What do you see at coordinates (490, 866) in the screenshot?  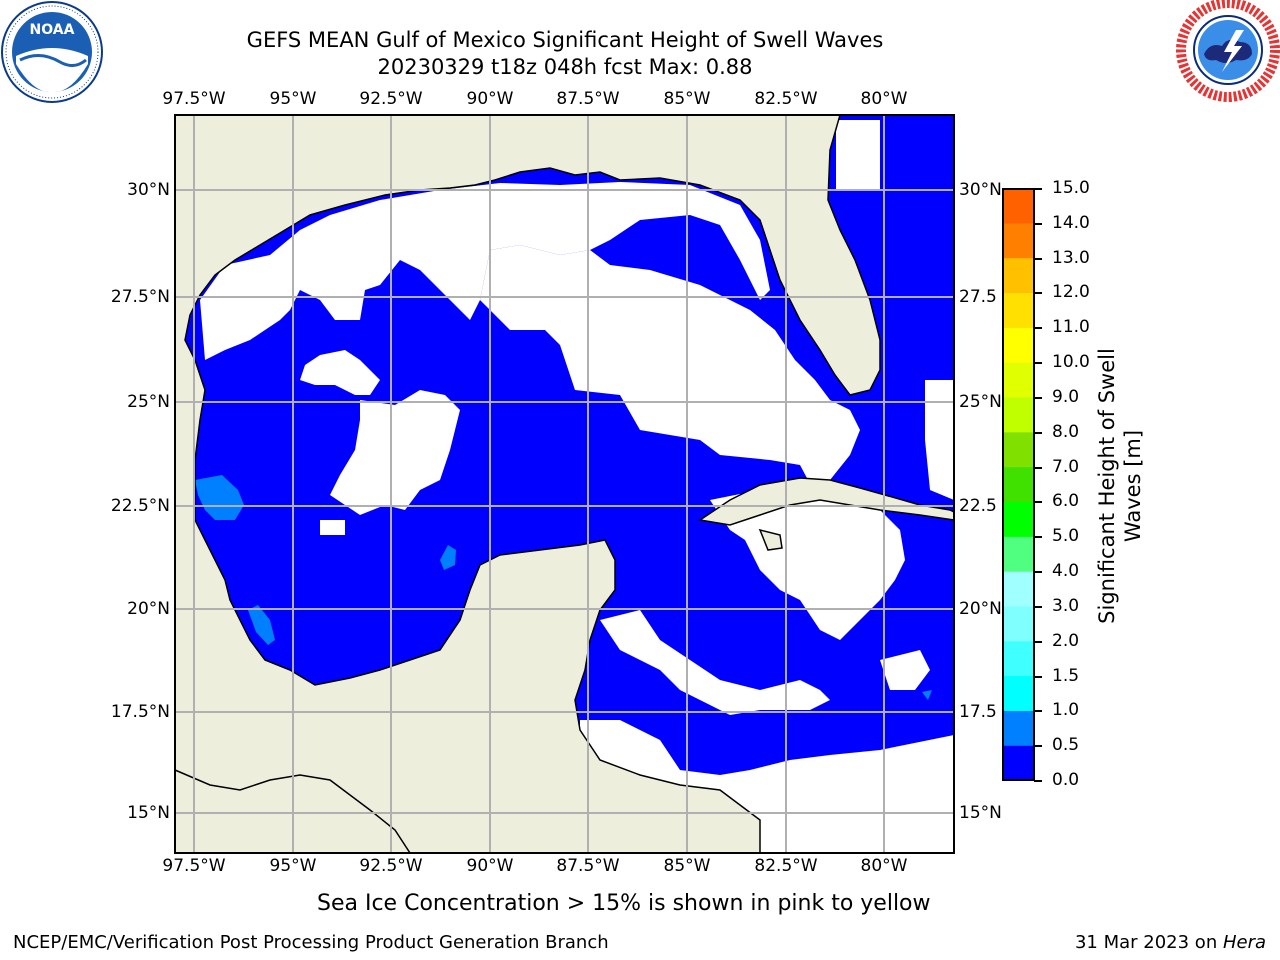 I see `lon-tick-bottom: 90°W` at bounding box center [490, 866].